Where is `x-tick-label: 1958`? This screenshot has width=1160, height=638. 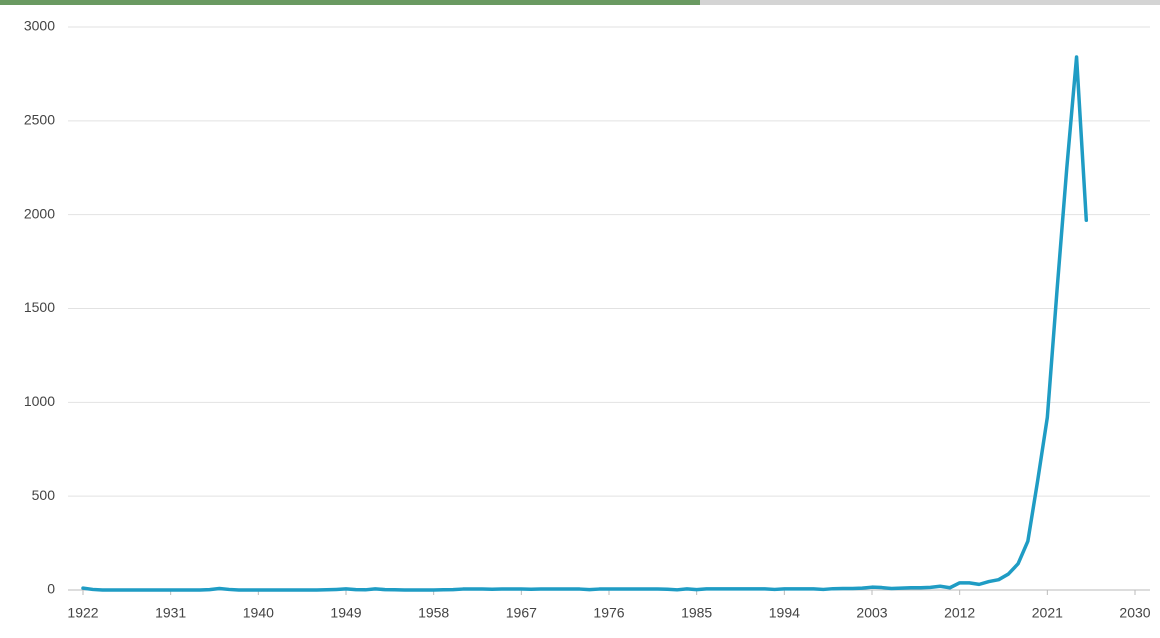
x-tick-label: 1958 is located at coordinates (433, 613).